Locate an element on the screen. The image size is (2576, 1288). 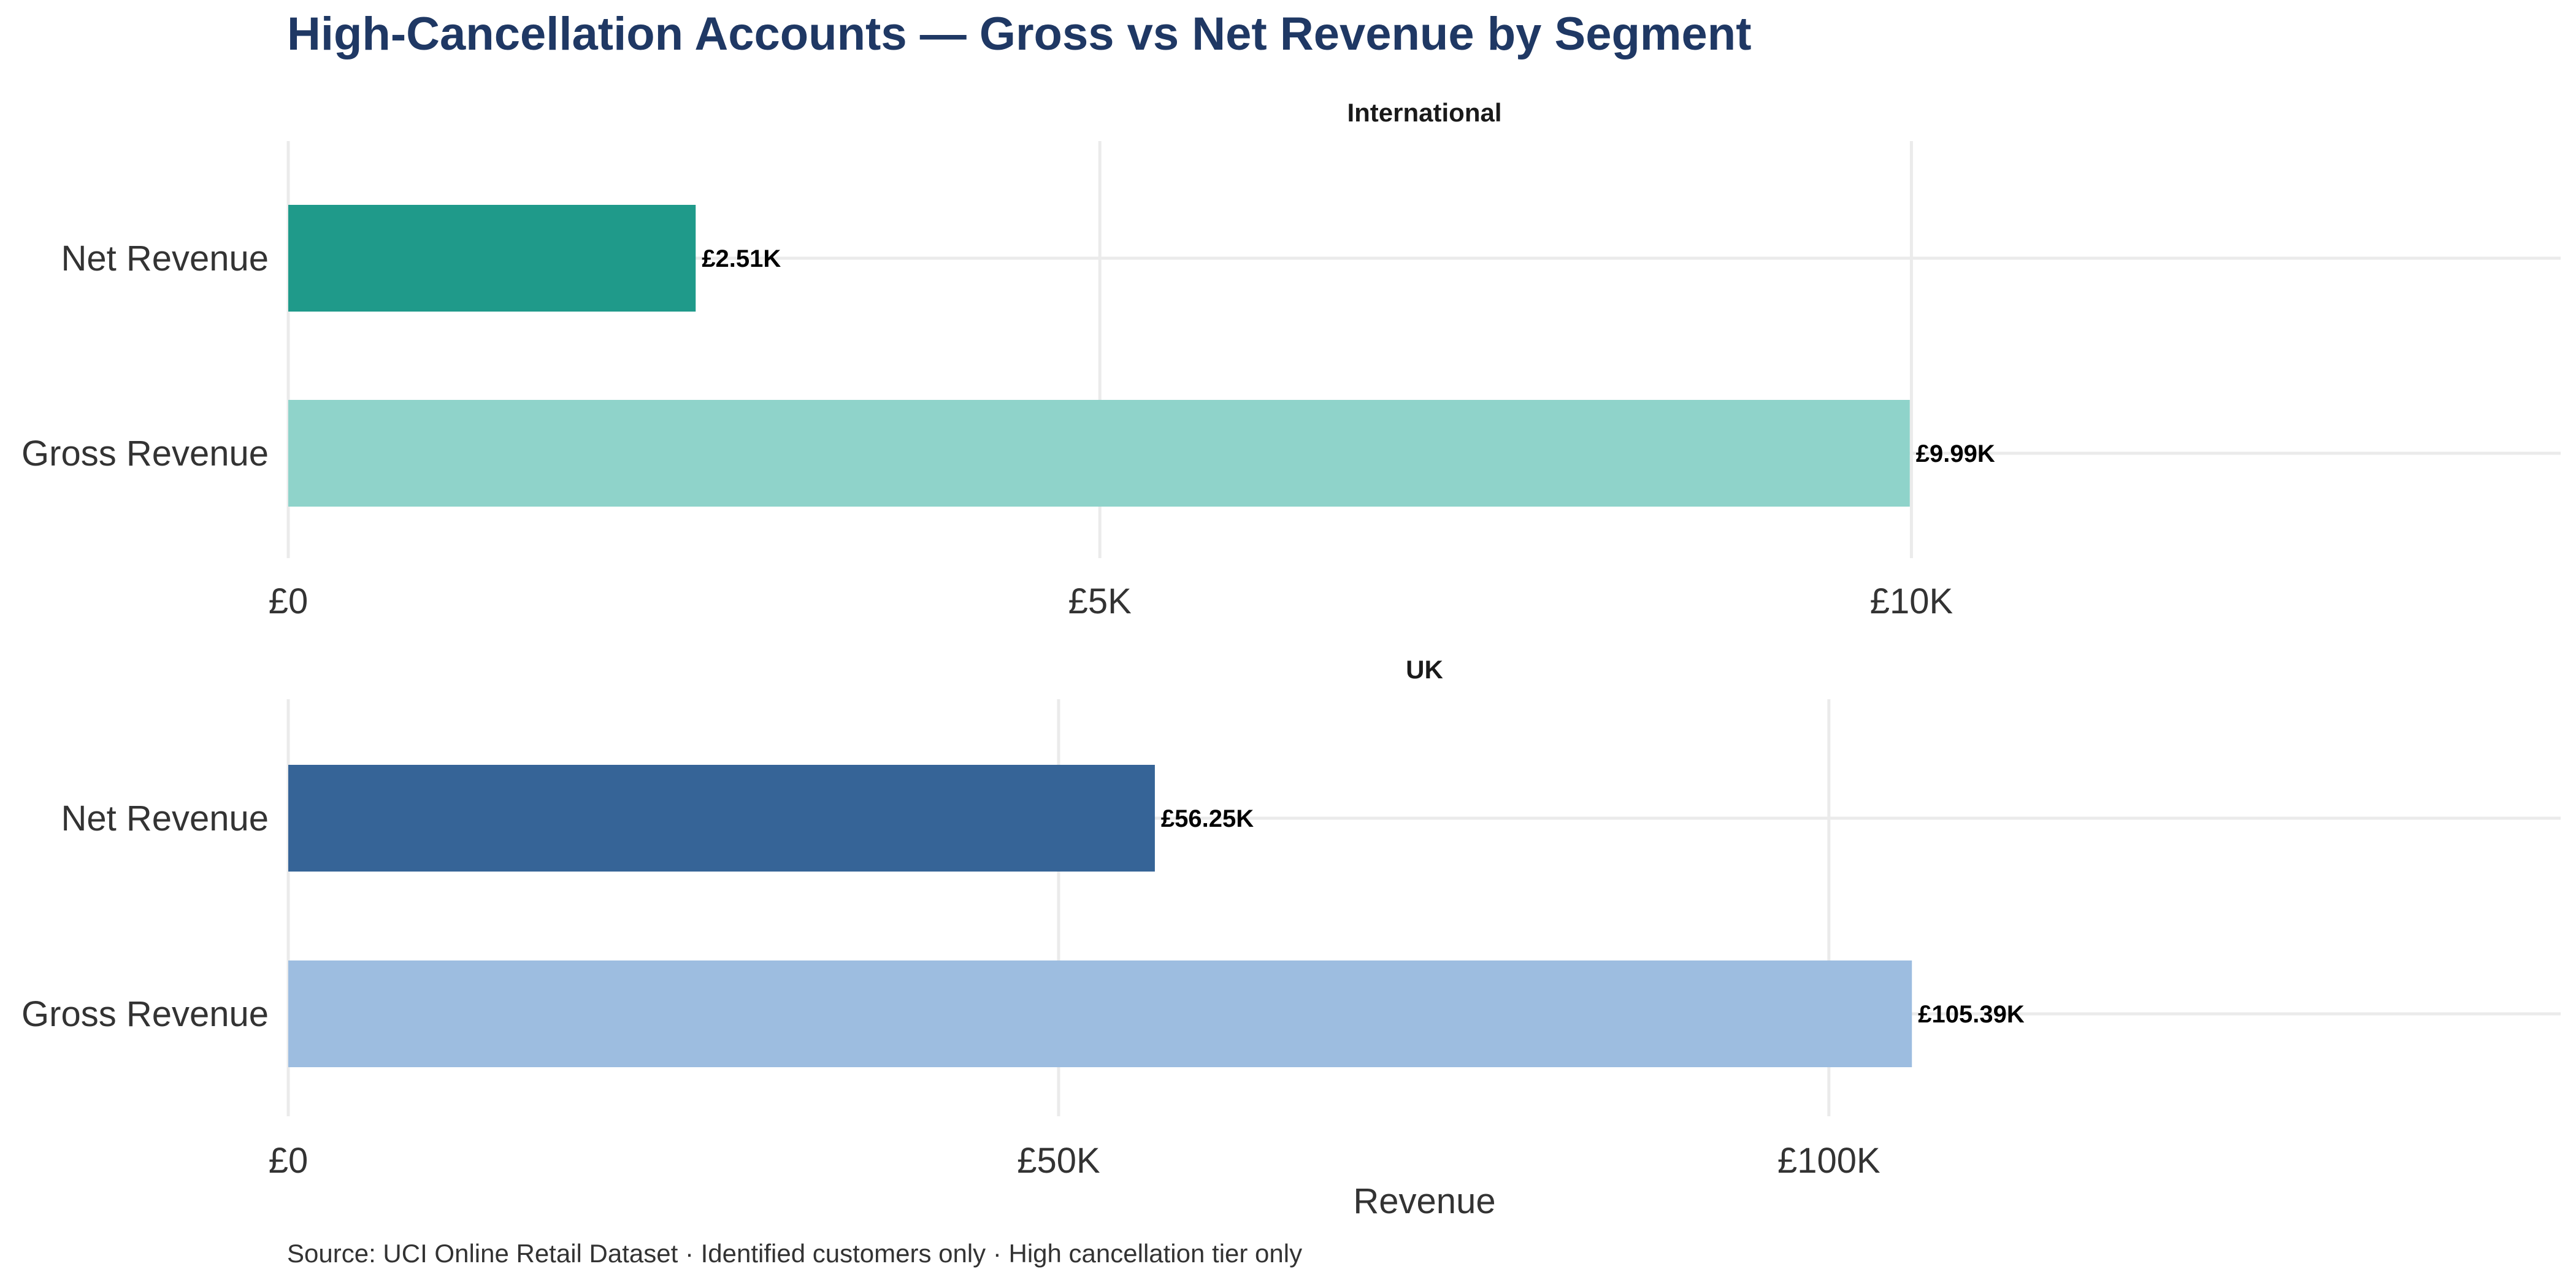
data-label: £56.25K is located at coordinates (1207, 818).